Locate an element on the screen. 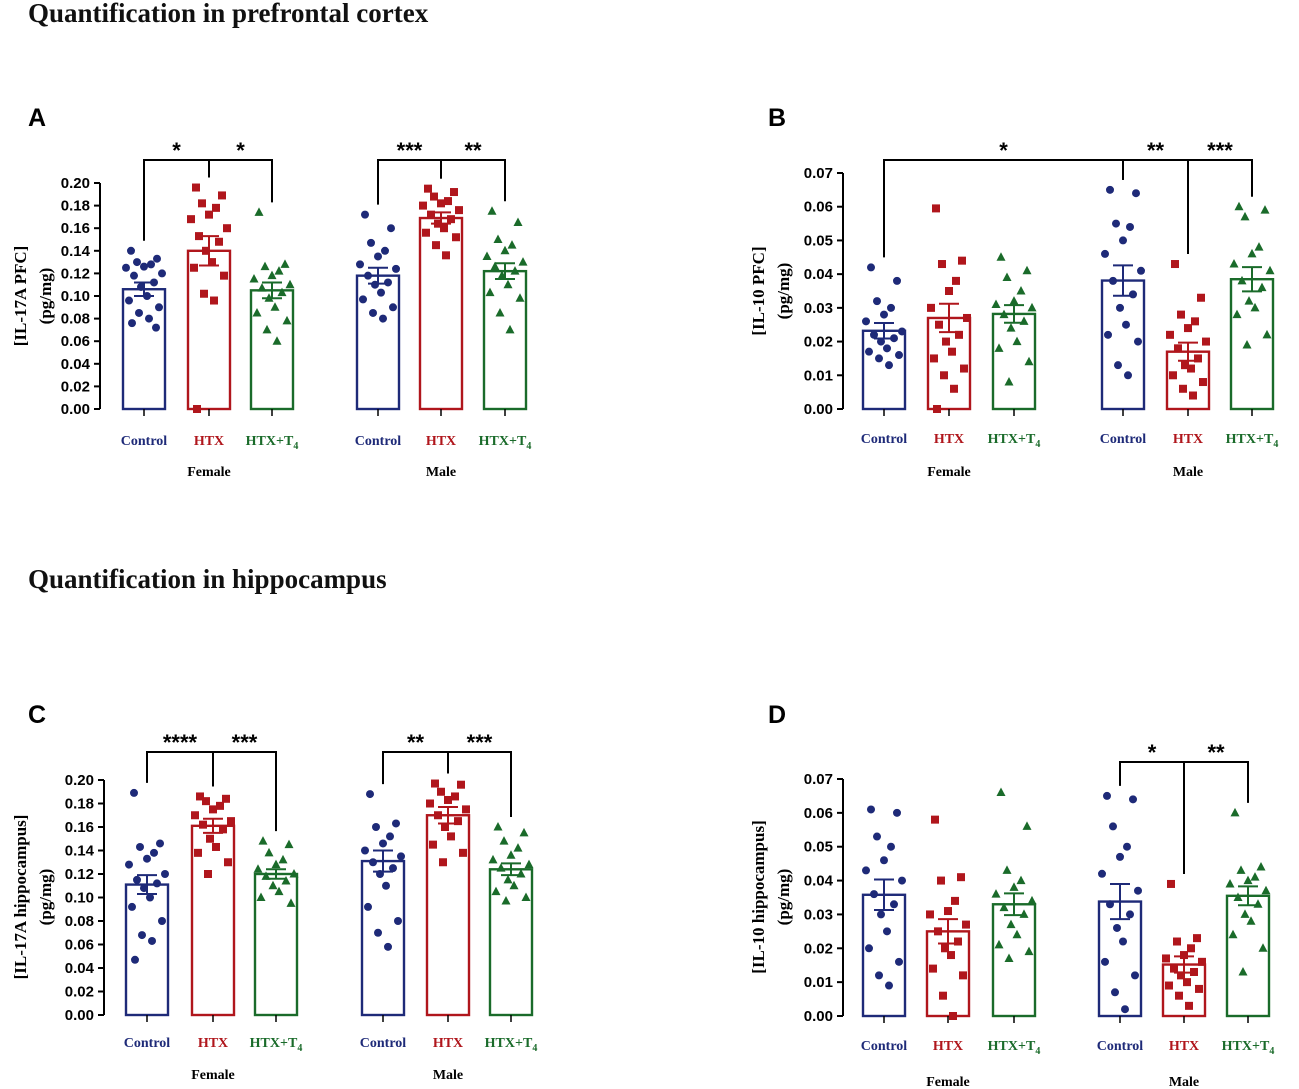 This screenshot has width=1299, height=1089. category-label-subscript: 4 is located at coordinates (528, 446).